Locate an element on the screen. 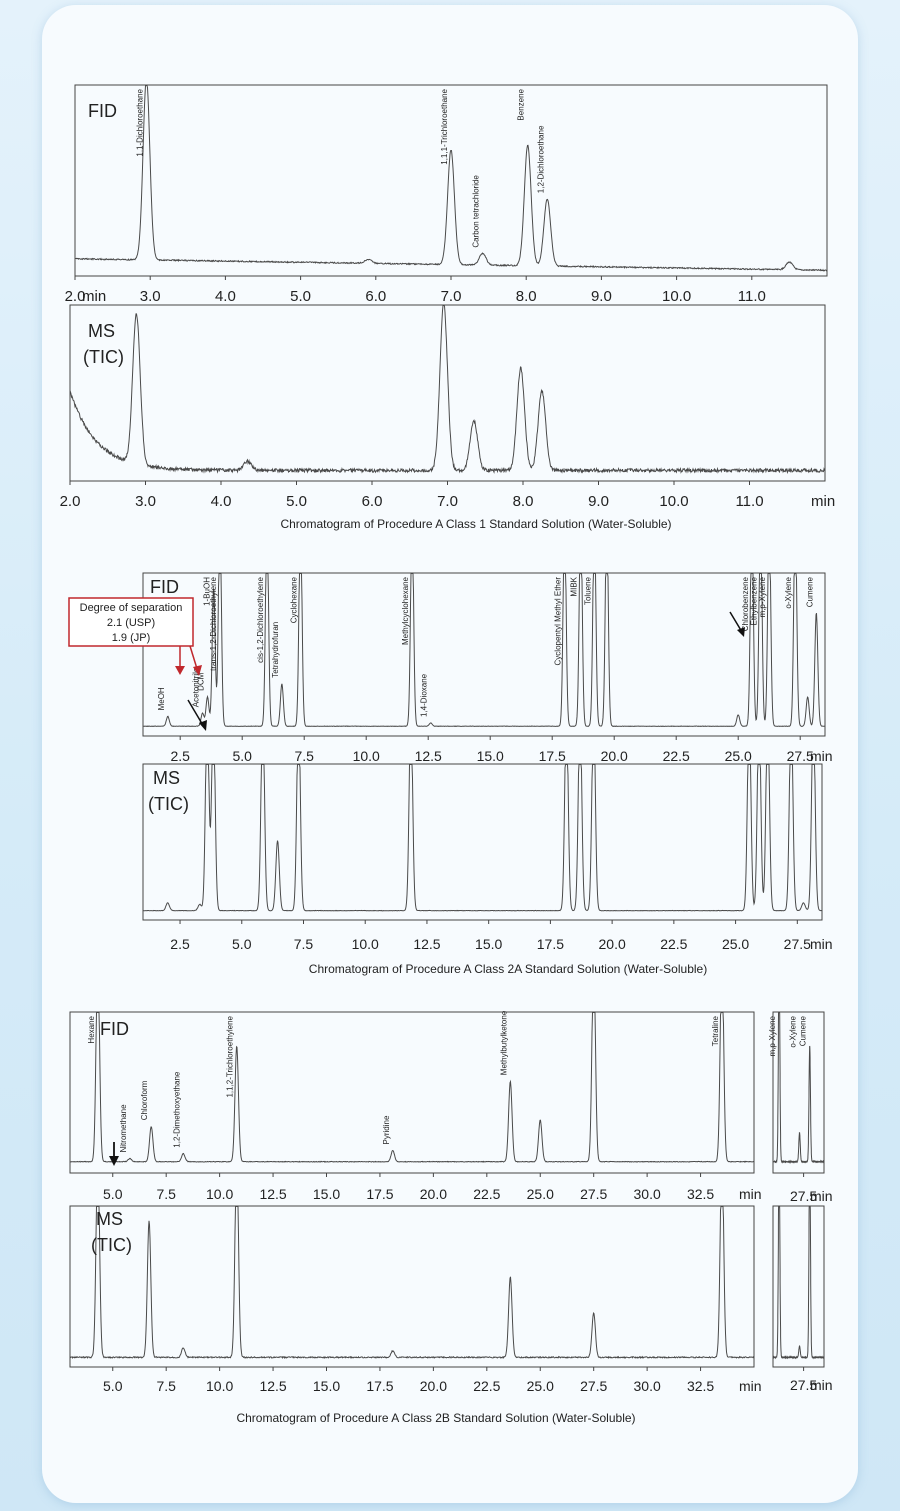 The height and width of the screenshot is (1511, 900). peak-label-cyclopentyl-methyl-ether: Cyclopentyl Methyl Ether is located at coordinates (558, 621).